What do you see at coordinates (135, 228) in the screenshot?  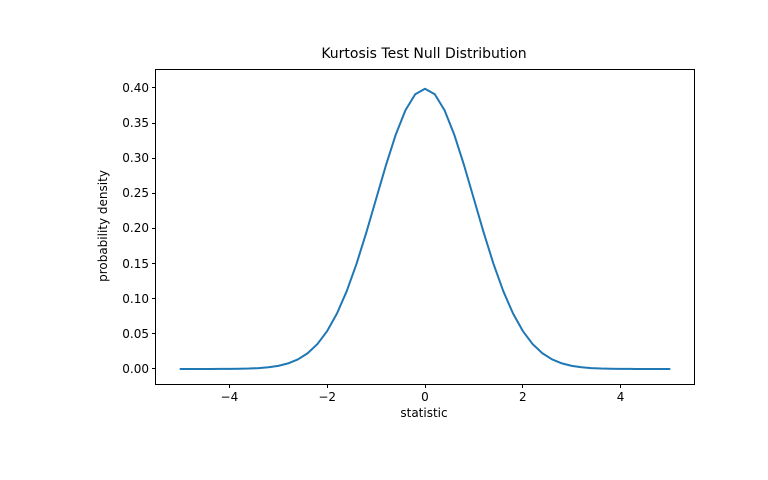 I see `y-tick-label: 0.20` at bounding box center [135, 228].